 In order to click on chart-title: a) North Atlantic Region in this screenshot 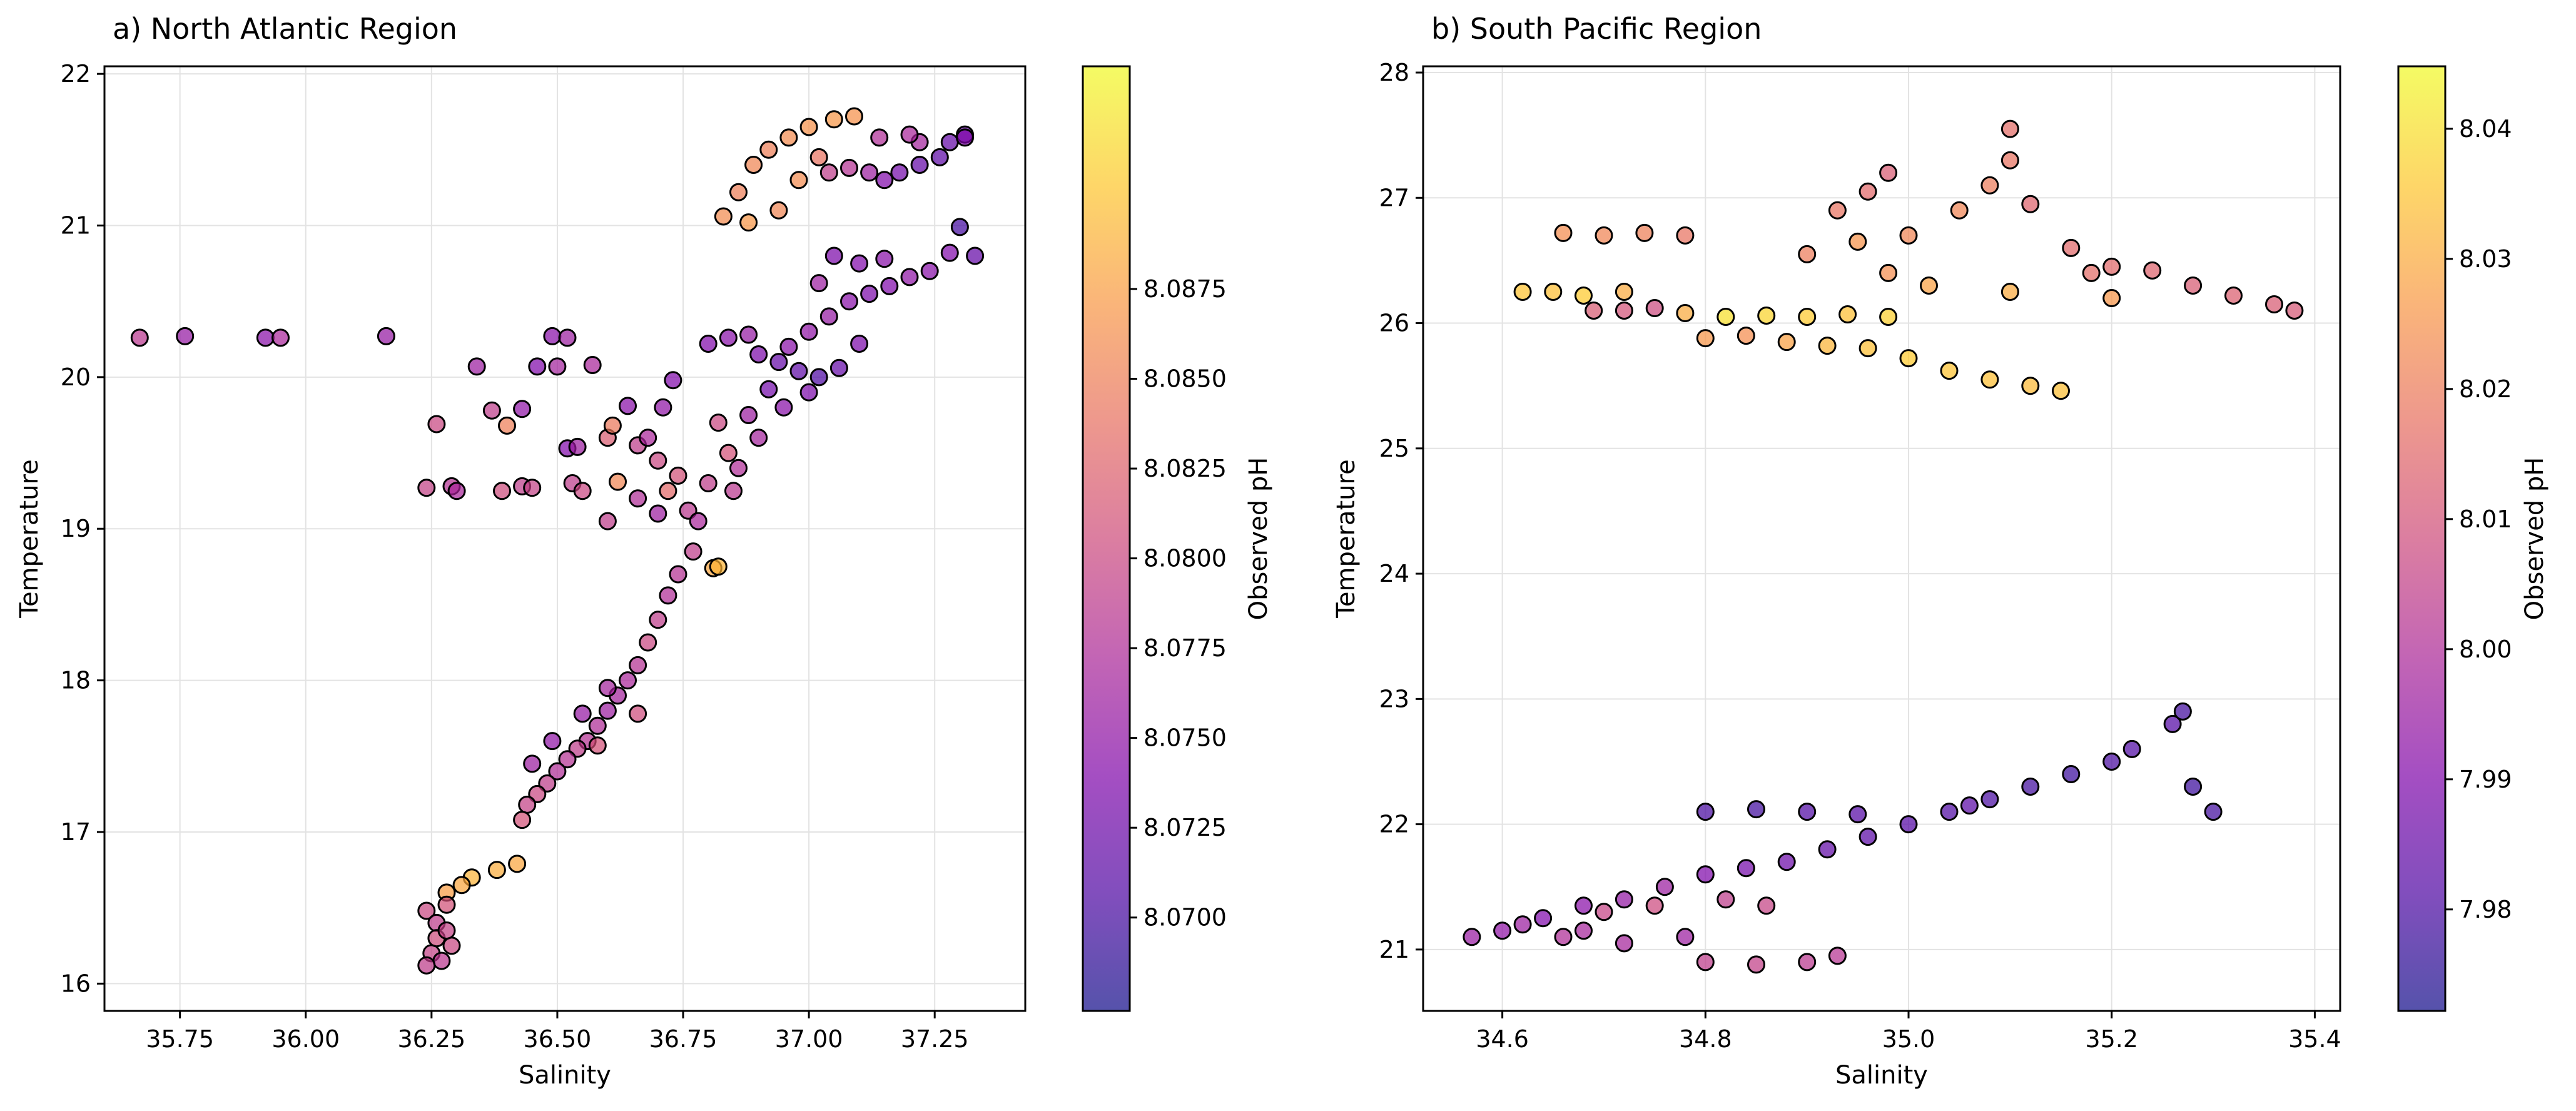, I will do `click(285, 29)`.